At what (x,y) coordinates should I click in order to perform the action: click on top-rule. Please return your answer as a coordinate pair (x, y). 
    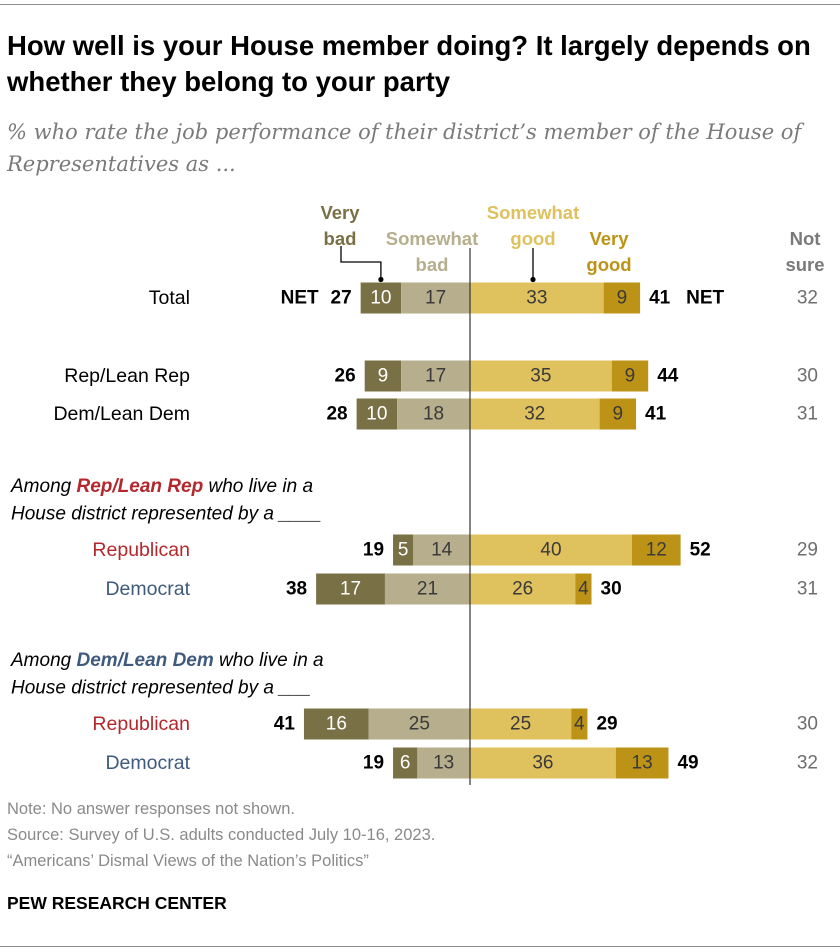
    Looking at the image, I should click on (420, 4).